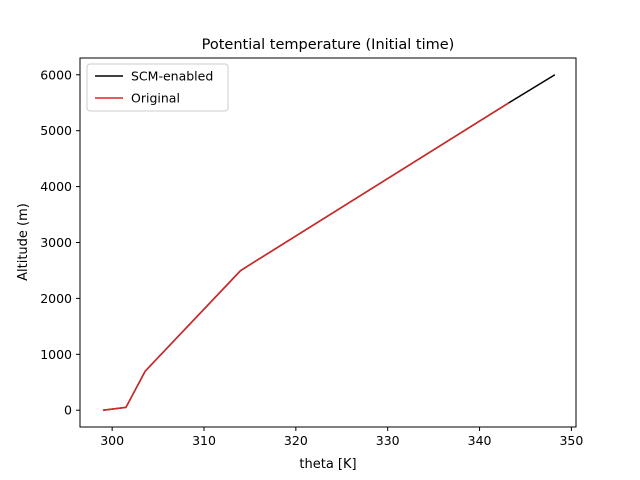 Image resolution: width=640 pixels, height=480 pixels. I want to click on y-tick-label: 1000, so click(56, 354).